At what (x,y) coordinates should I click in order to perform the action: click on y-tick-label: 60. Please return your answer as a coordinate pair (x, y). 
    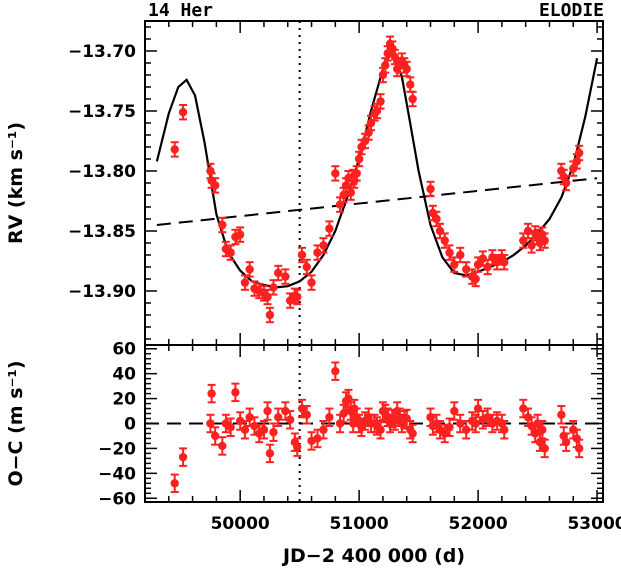
    Looking at the image, I should click on (124, 350).